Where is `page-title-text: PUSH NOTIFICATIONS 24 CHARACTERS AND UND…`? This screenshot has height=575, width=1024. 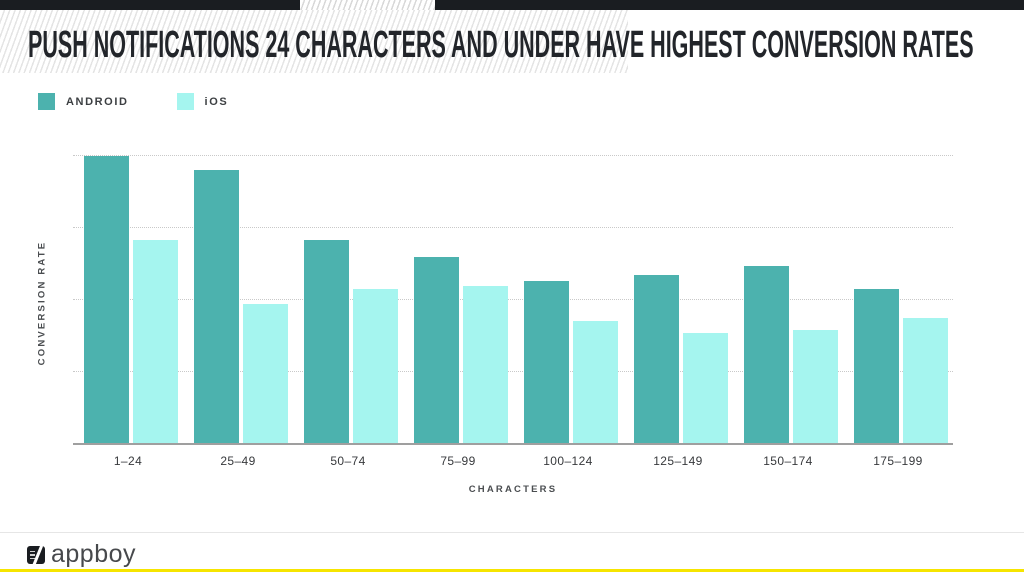 page-title-text: PUSH NOTIFICATIONS 24 CHARACTERS AND UND… is located at coordinates (501, 45).